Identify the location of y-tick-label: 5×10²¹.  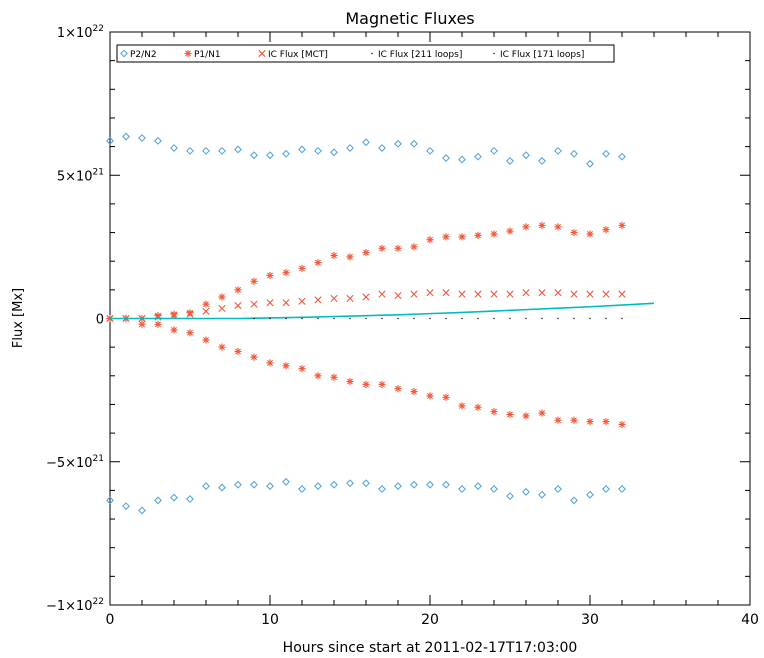
(80, 175).